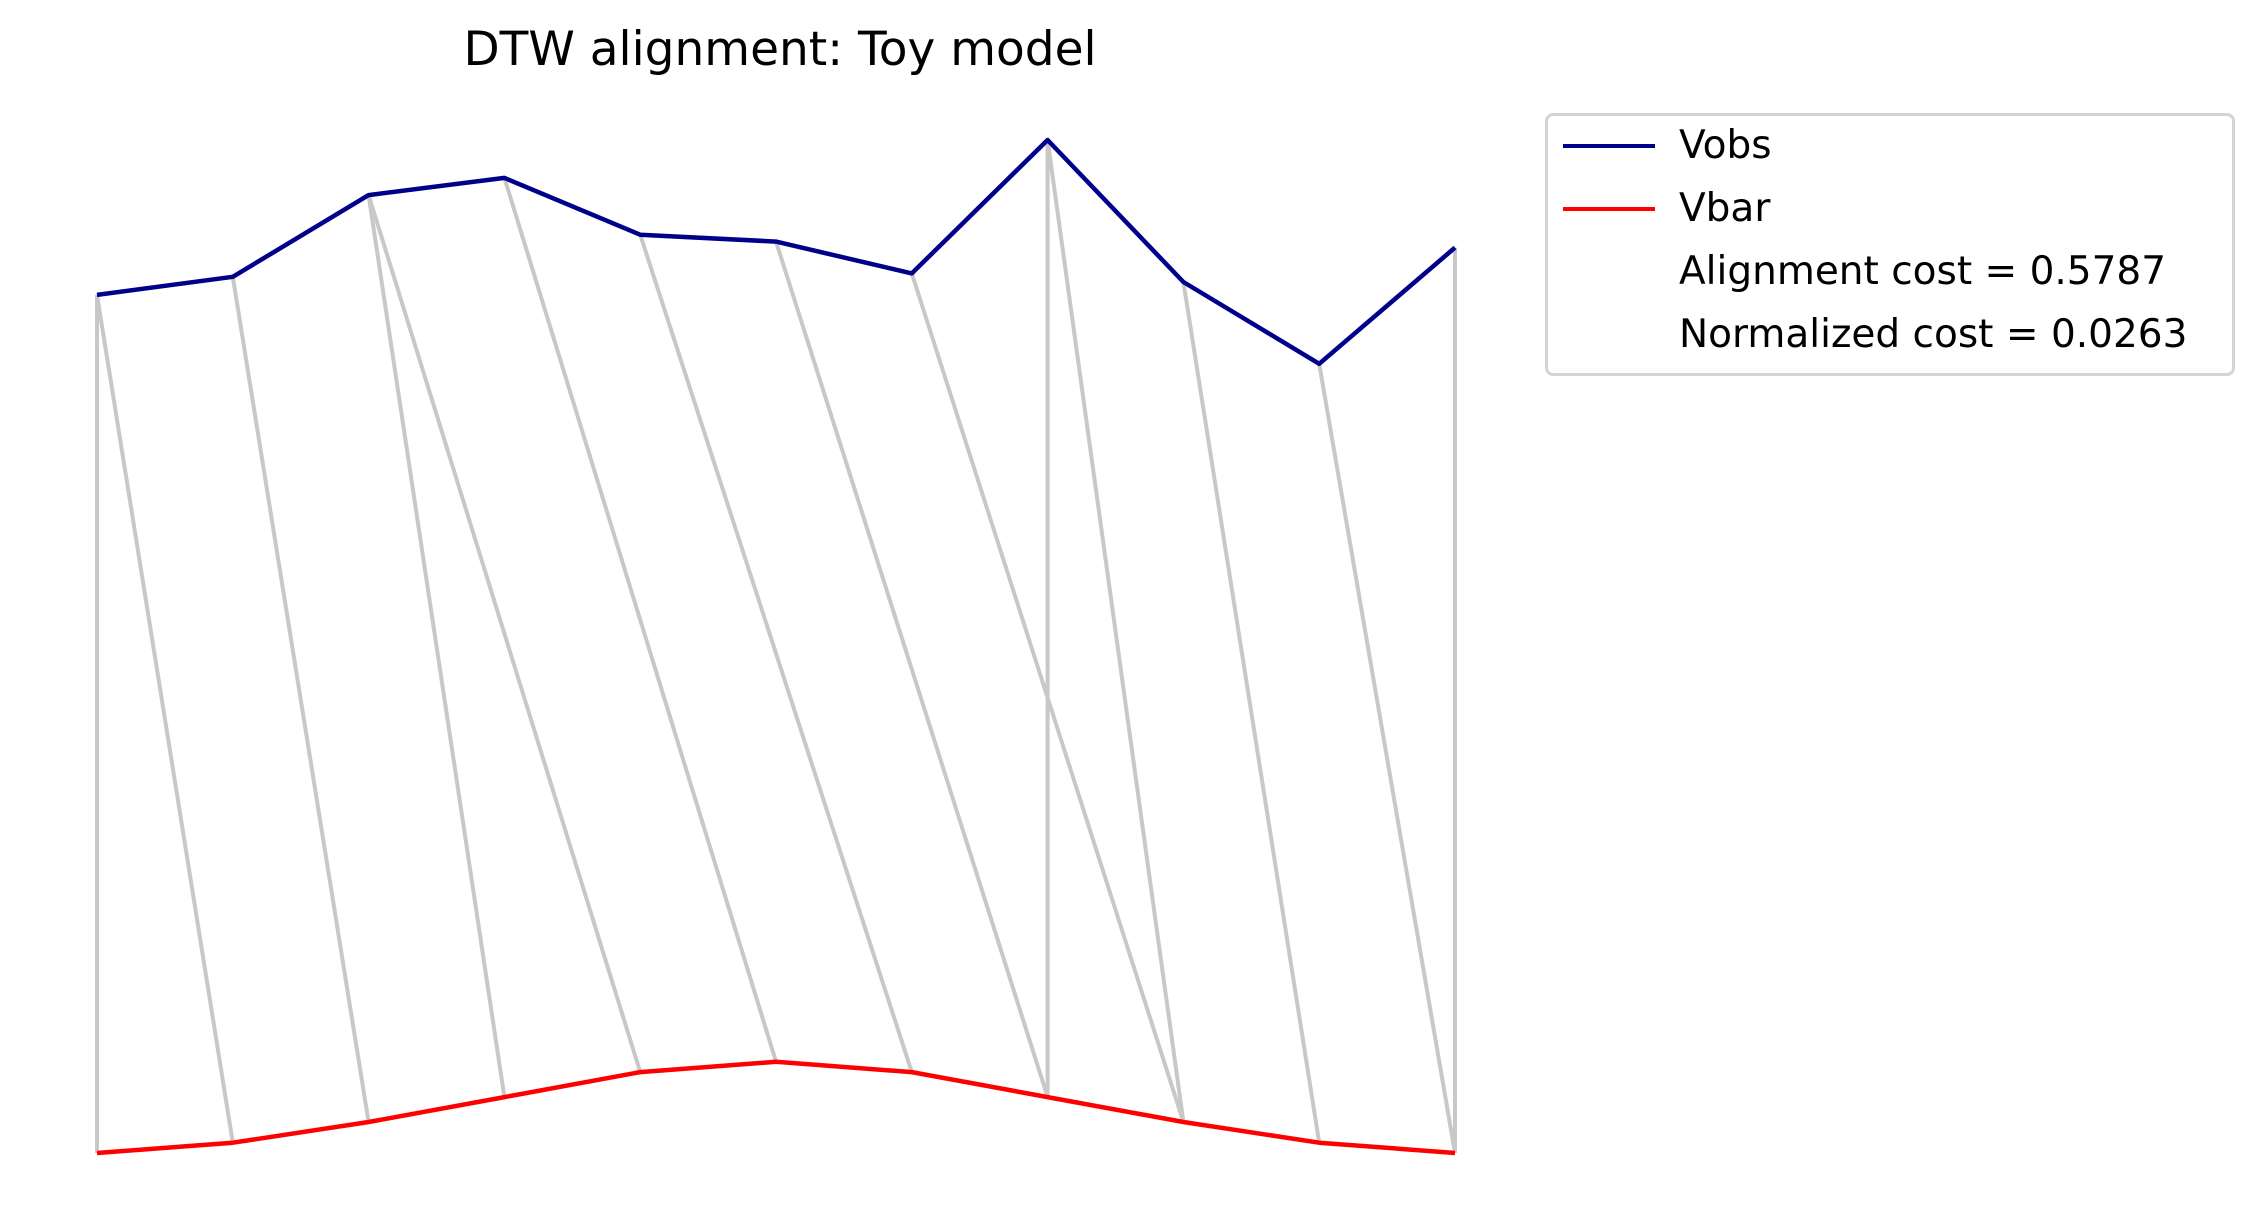  Describe the element at coordinates (1725, 208) in the screenshot. I see `legend-label-vbar: Vbar` at that location.